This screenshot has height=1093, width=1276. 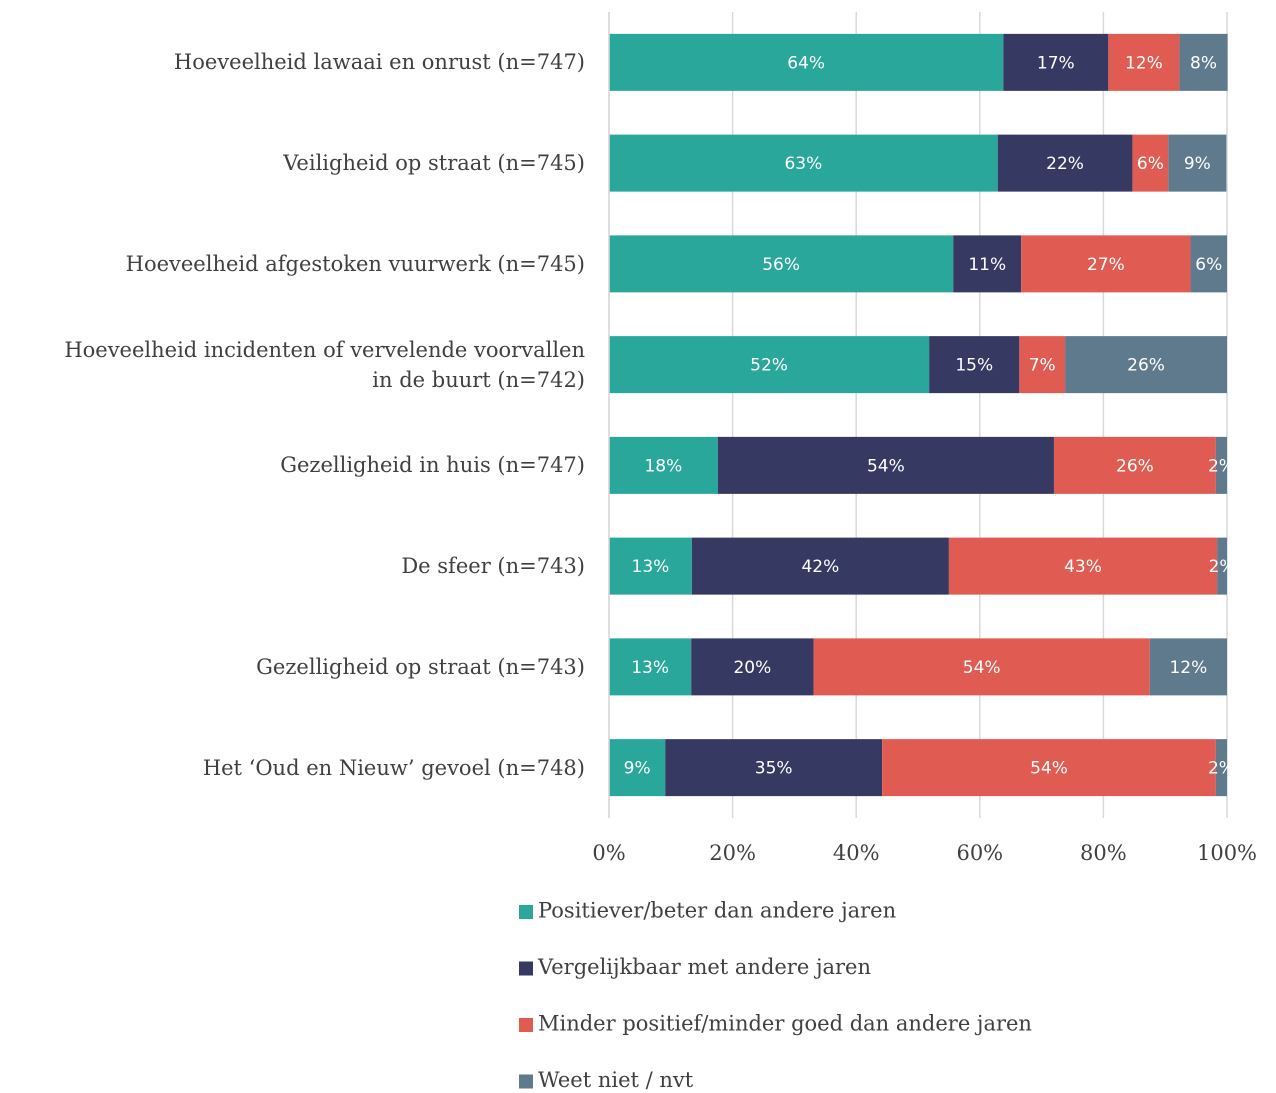 I want to click on data-label: 11%, so click(x=987, y=265).